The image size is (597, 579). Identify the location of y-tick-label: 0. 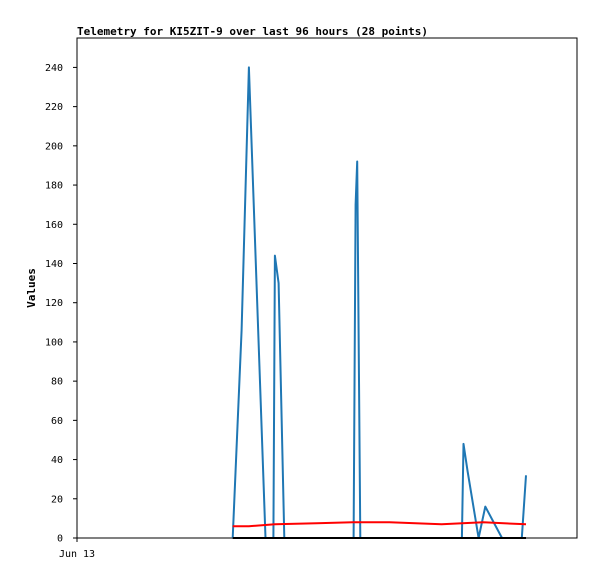
(60, 539).